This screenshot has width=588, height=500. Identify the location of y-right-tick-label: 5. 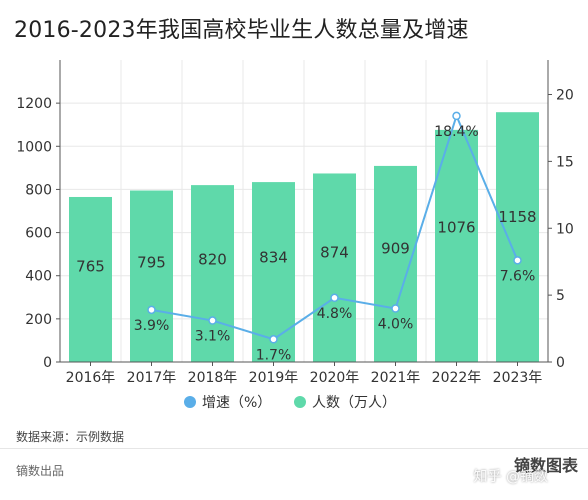
(560, 296).